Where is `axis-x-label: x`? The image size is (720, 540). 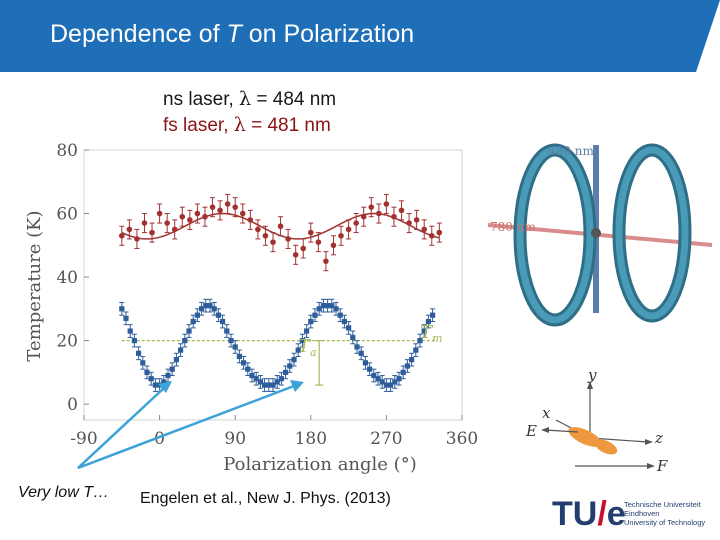
axis-x-label: x is located at coordinates (546, 413).